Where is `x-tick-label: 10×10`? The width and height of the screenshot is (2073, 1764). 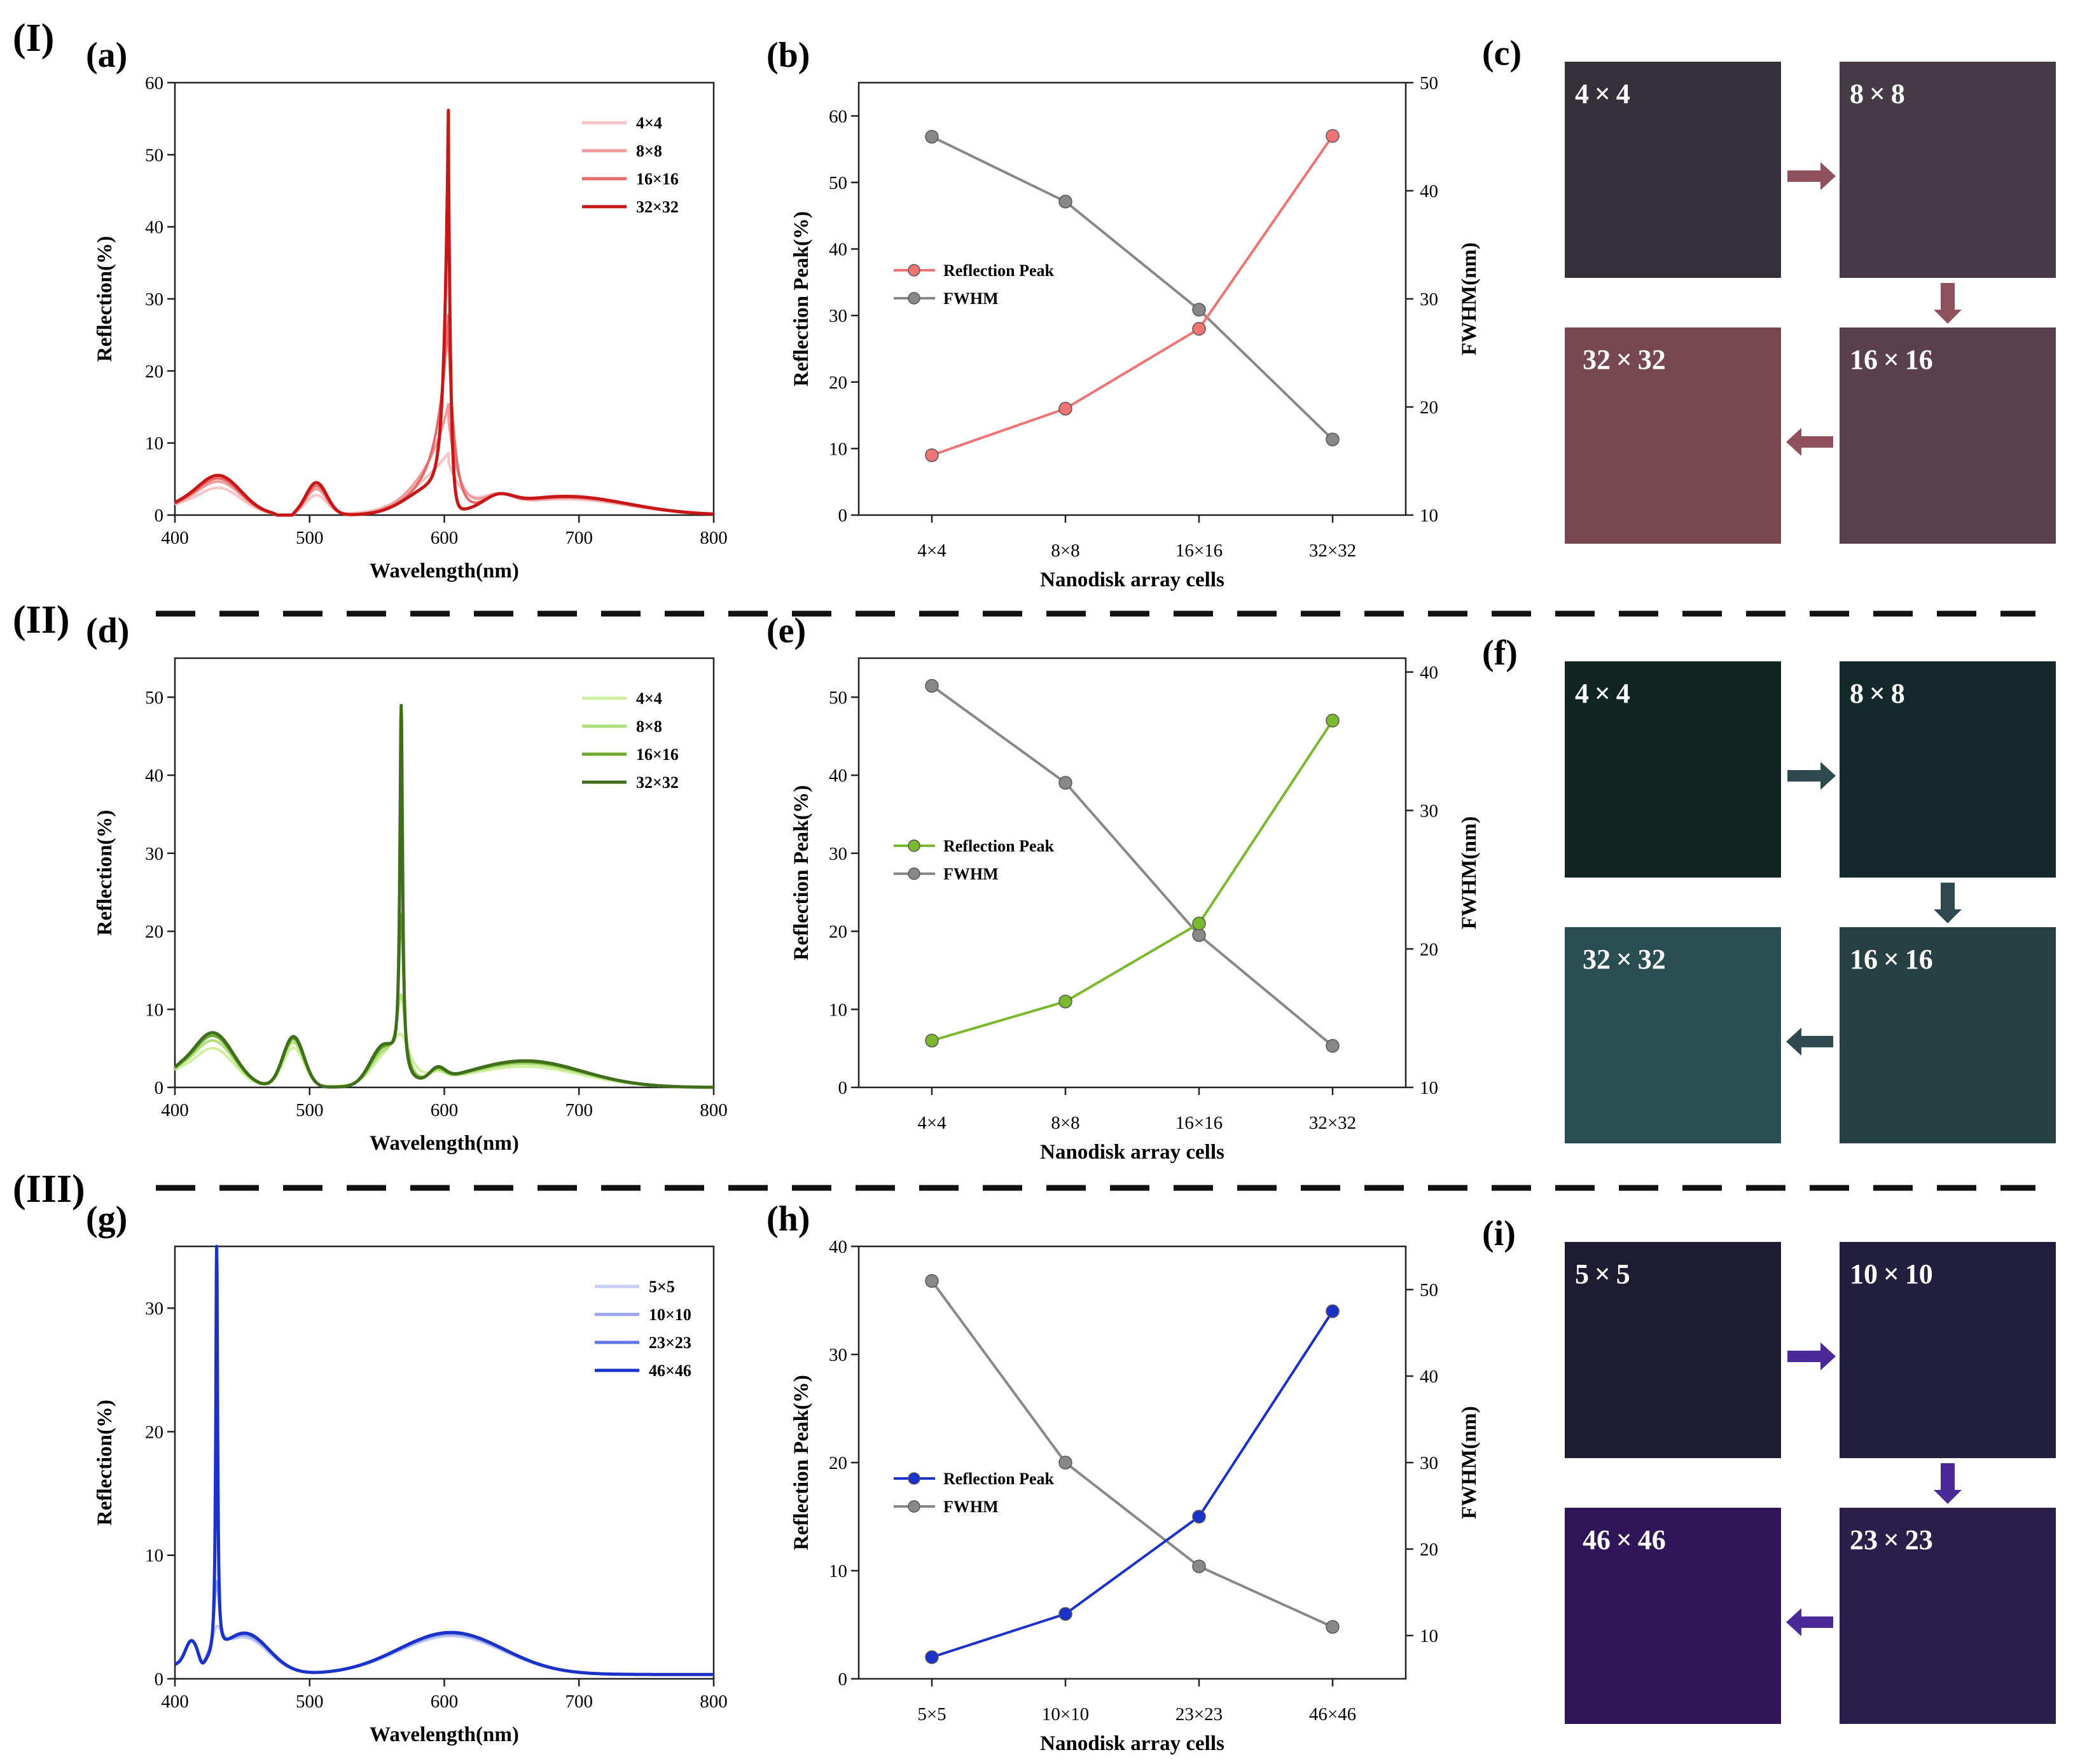 x-tick-label: 10×10 is located at coordinates (1065, 1714).